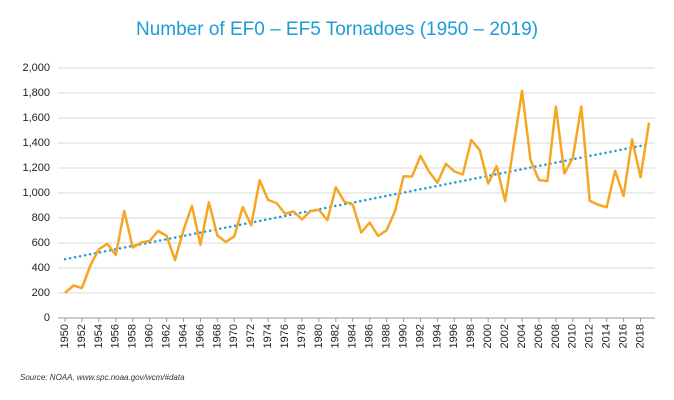  Describe the element at coordinates (102, 377) in the screenshot. I see `source-note: Source: NOAA, www.spc.noaa.gov/wcm/#data` at that location.